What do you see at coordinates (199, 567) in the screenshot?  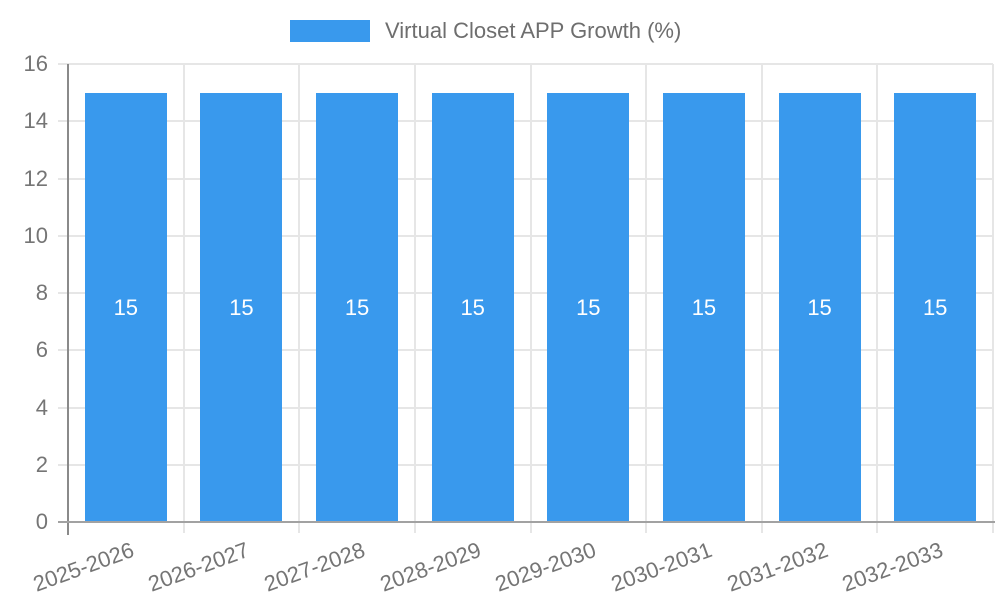 I see `x-axis-category-label: 2026-2027` at bounding box center [199, 567].